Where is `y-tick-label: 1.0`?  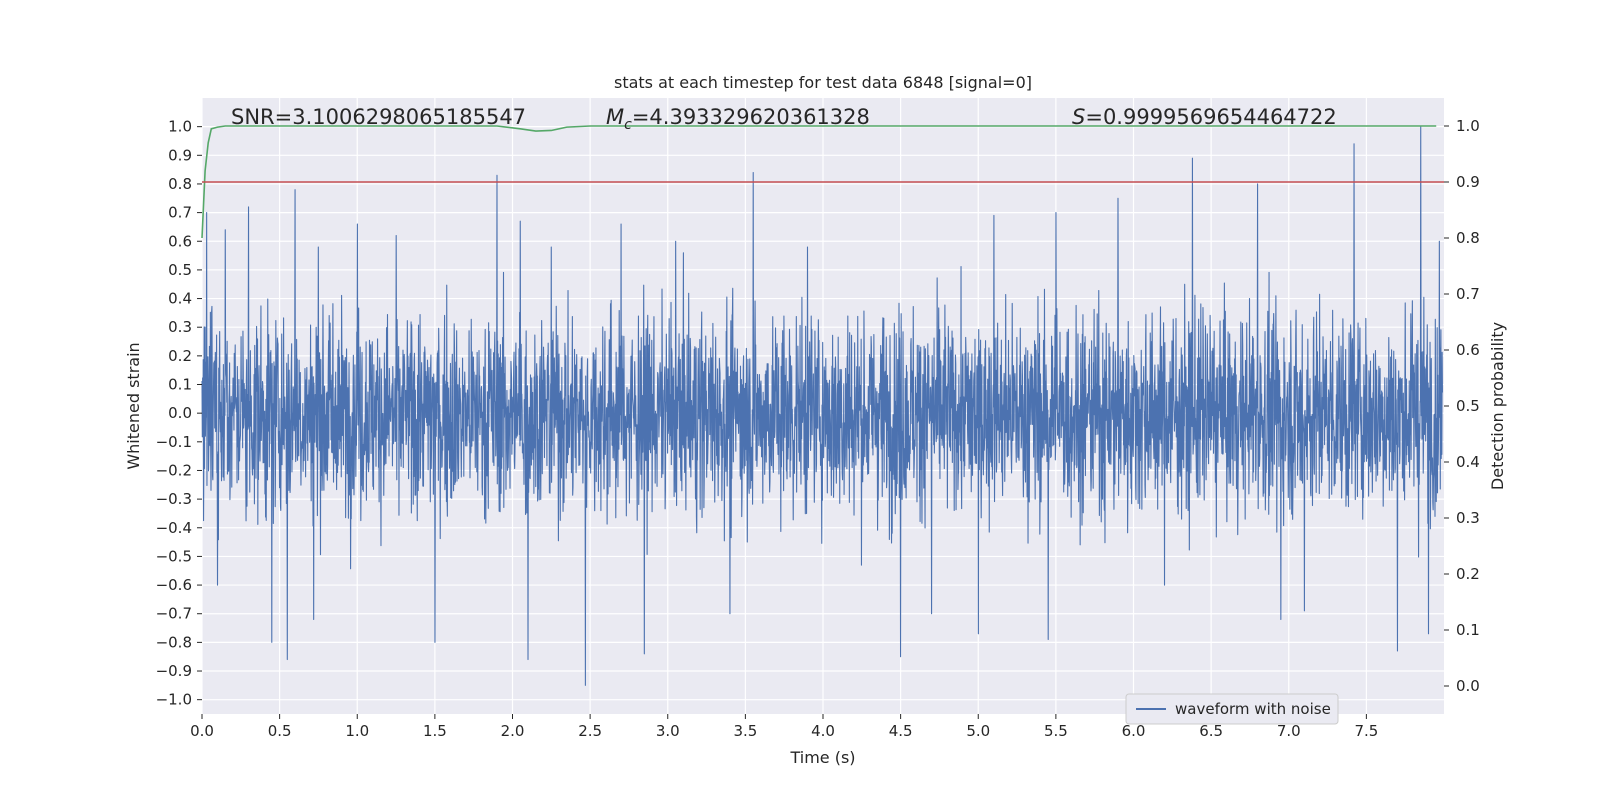 y-tick-label: 1.0 is located at coordinates (180, 127).